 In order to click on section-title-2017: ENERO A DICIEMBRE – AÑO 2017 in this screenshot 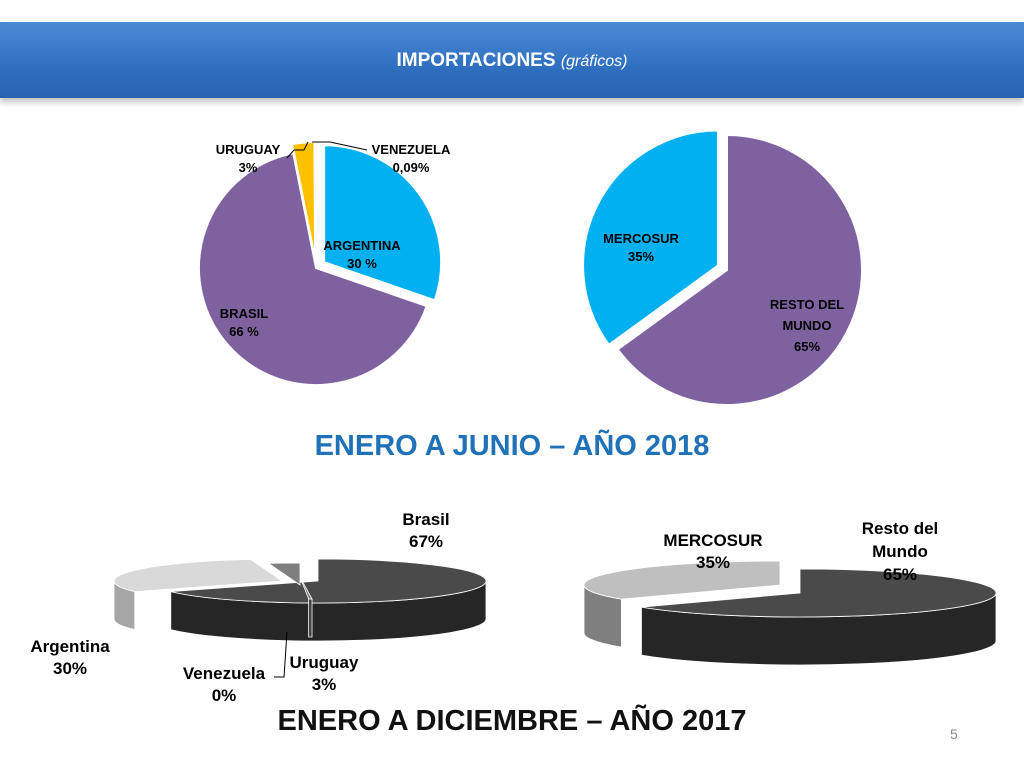, I will do `click(512, 721)`.